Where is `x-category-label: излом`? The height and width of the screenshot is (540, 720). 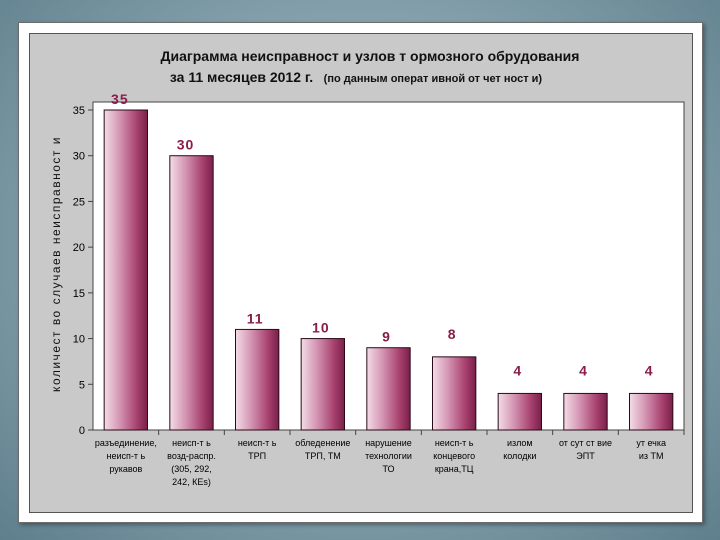 x-category-label: излом is located at coordinates (520, 443).